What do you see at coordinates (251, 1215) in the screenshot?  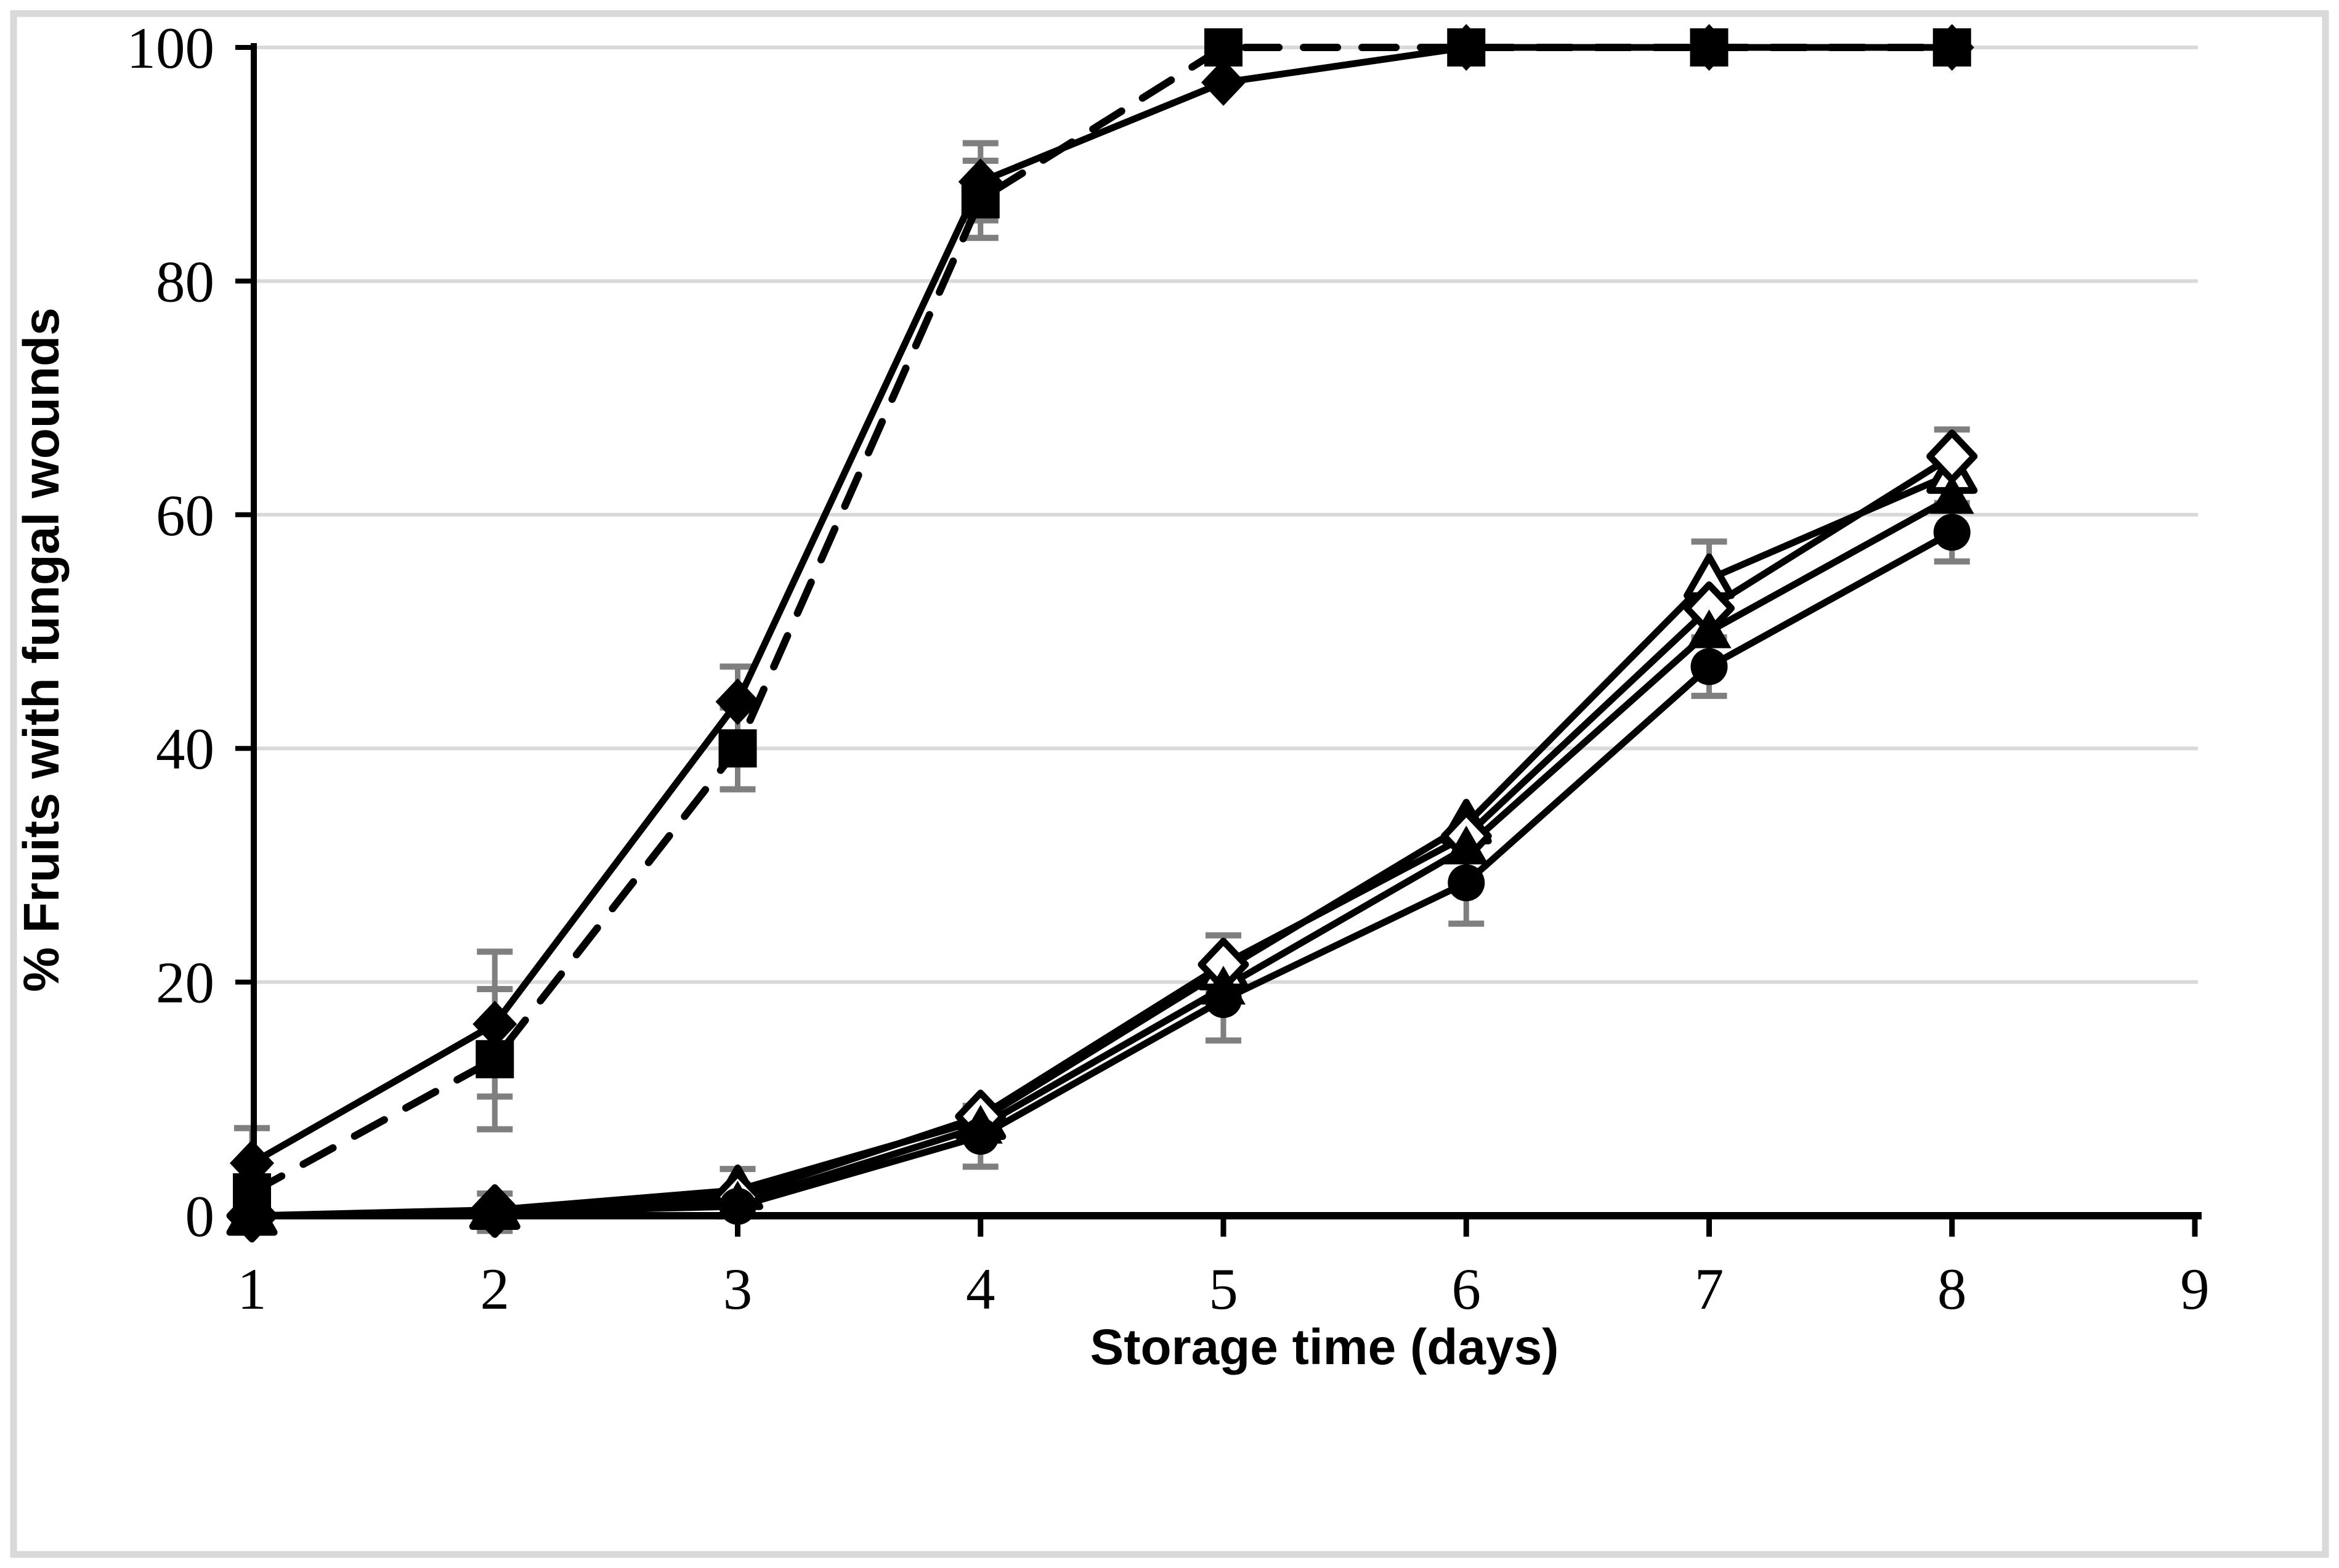 I see `marker-closed-circle-solid-day1` at bounding box center [251, 1215].